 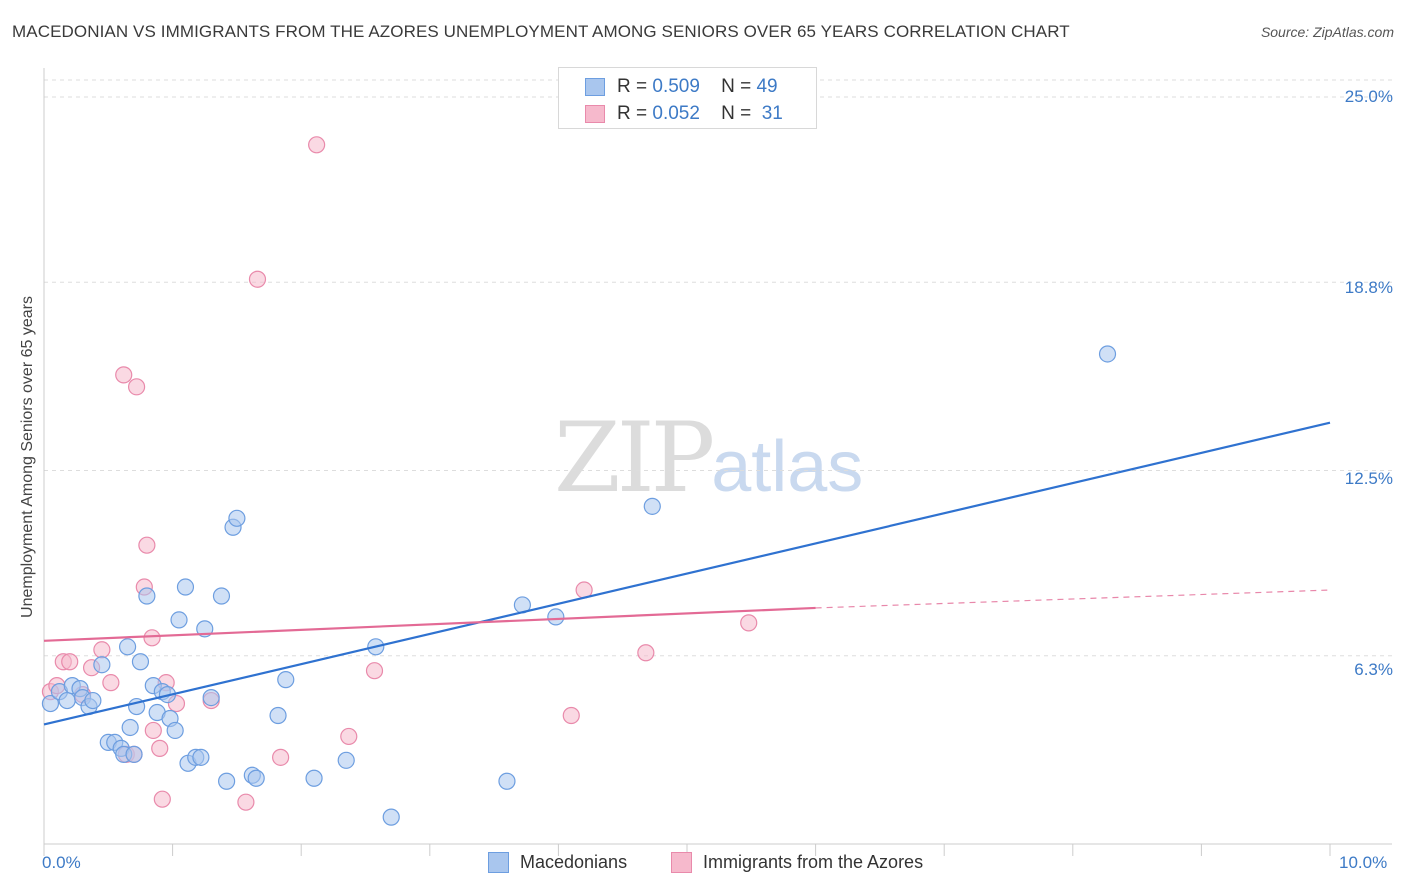 I want to click on legend-item-macedonians: Macedonians, so click(x=557, y=862).